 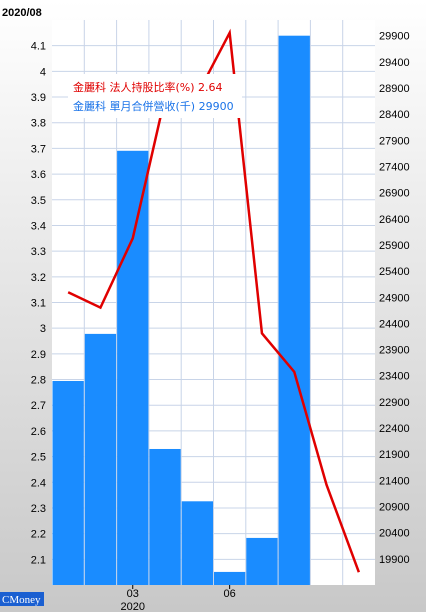 I want to click on brand-logo: CMoney, so click(x=21, y=600).